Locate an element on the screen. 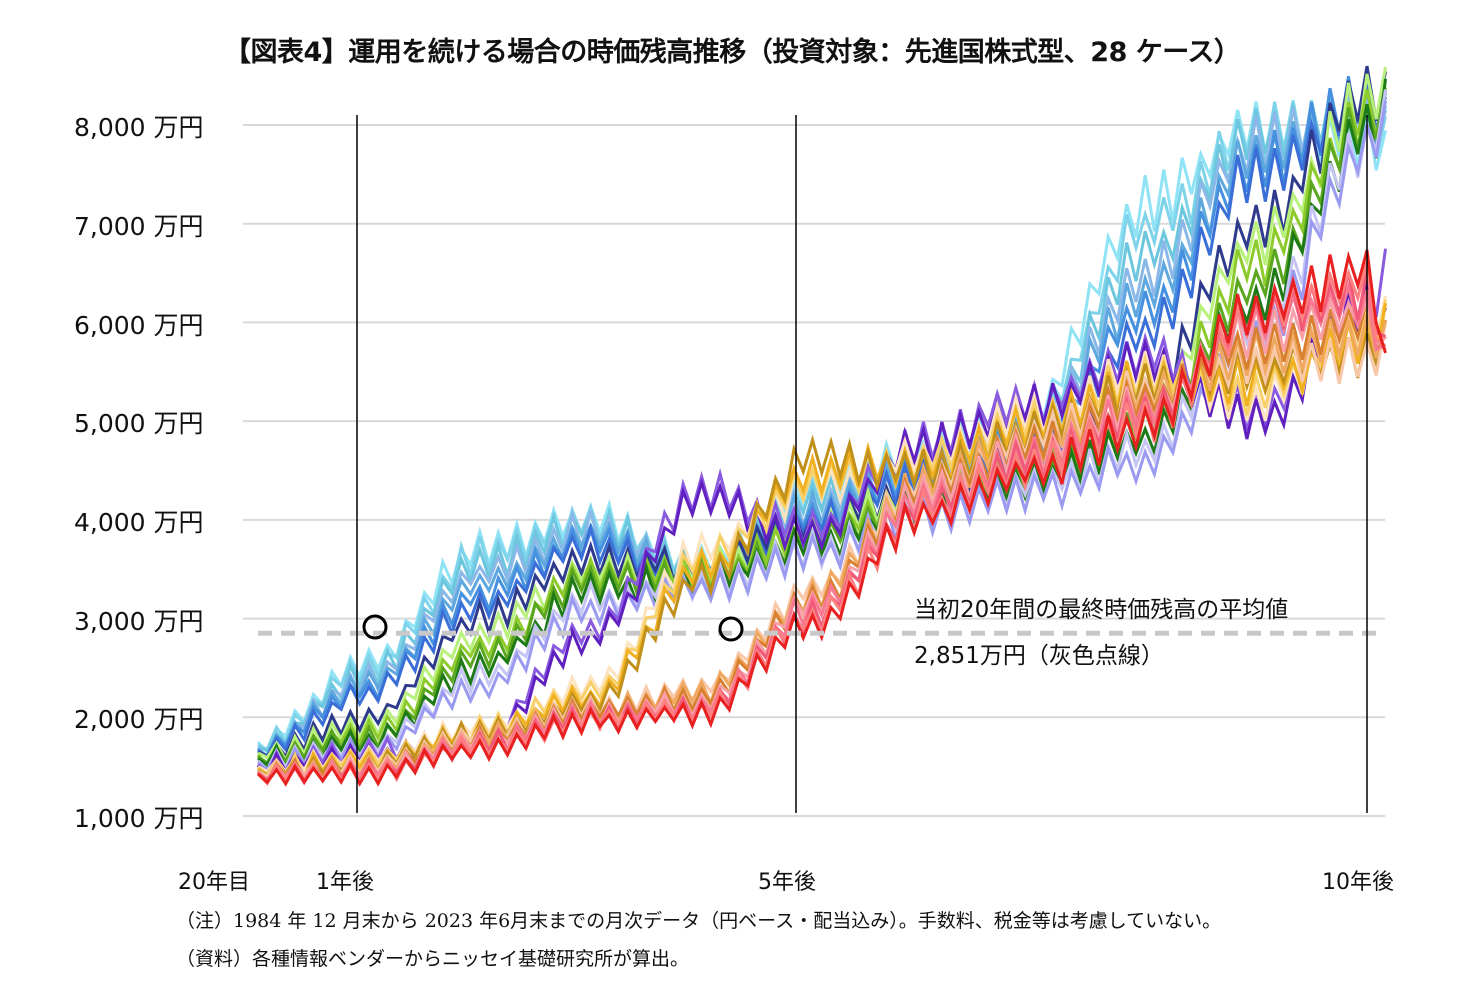 The width and height of the screenshot is (1464, 992). y-tick-1000: 1,000 万円 is located at coordinates (139, 818).